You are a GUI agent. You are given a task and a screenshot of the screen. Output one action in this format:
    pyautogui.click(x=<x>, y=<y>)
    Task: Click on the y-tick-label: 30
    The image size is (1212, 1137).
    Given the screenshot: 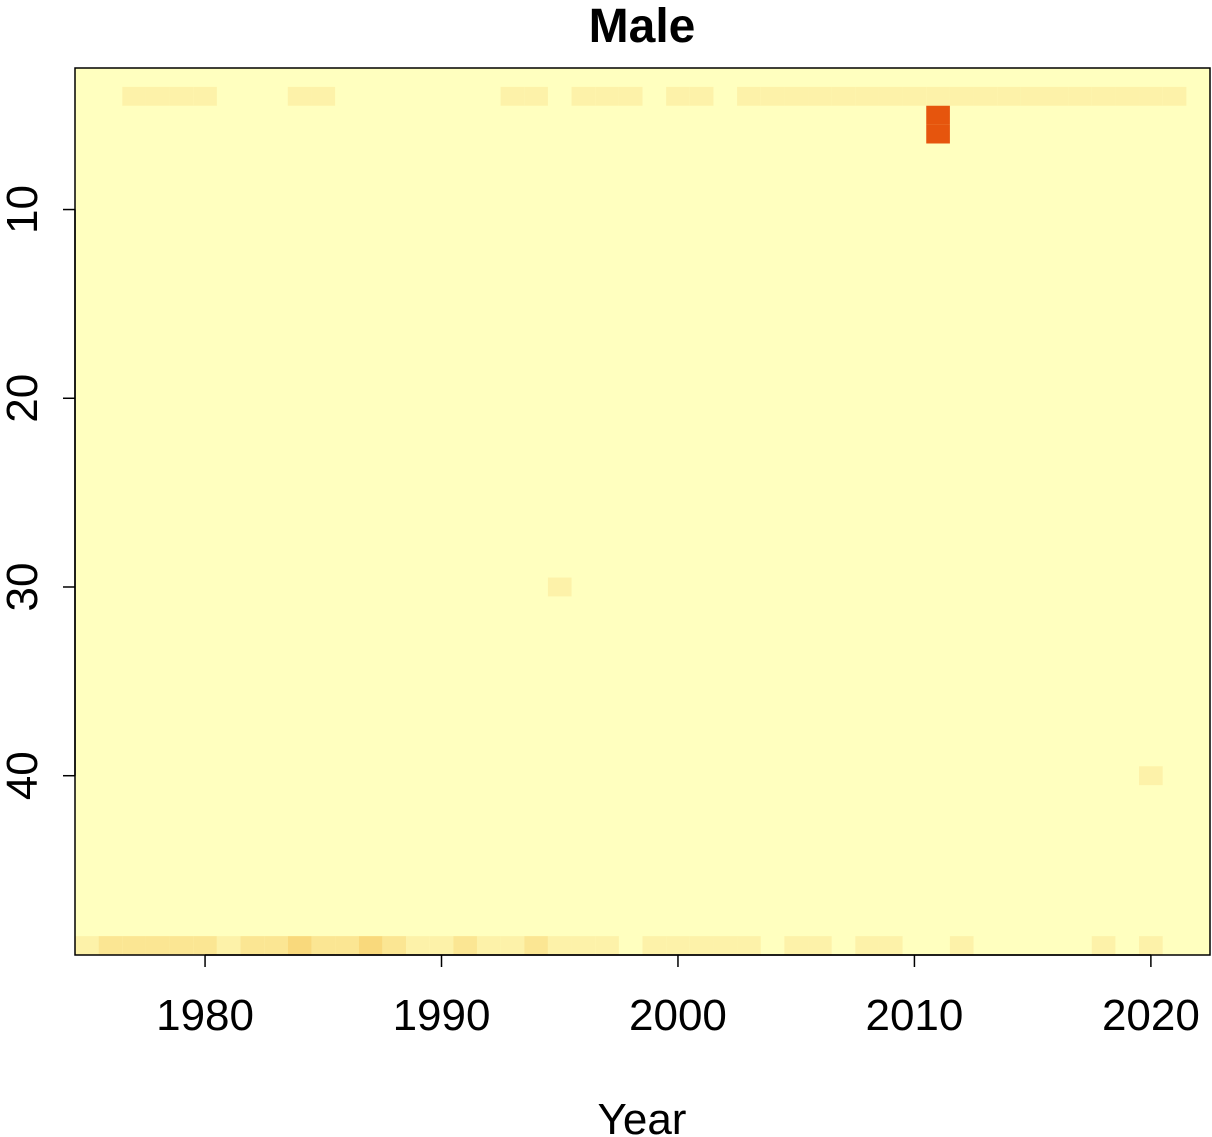 What is the action you would take?
    pyautogui.click(x=23, y=587)
    